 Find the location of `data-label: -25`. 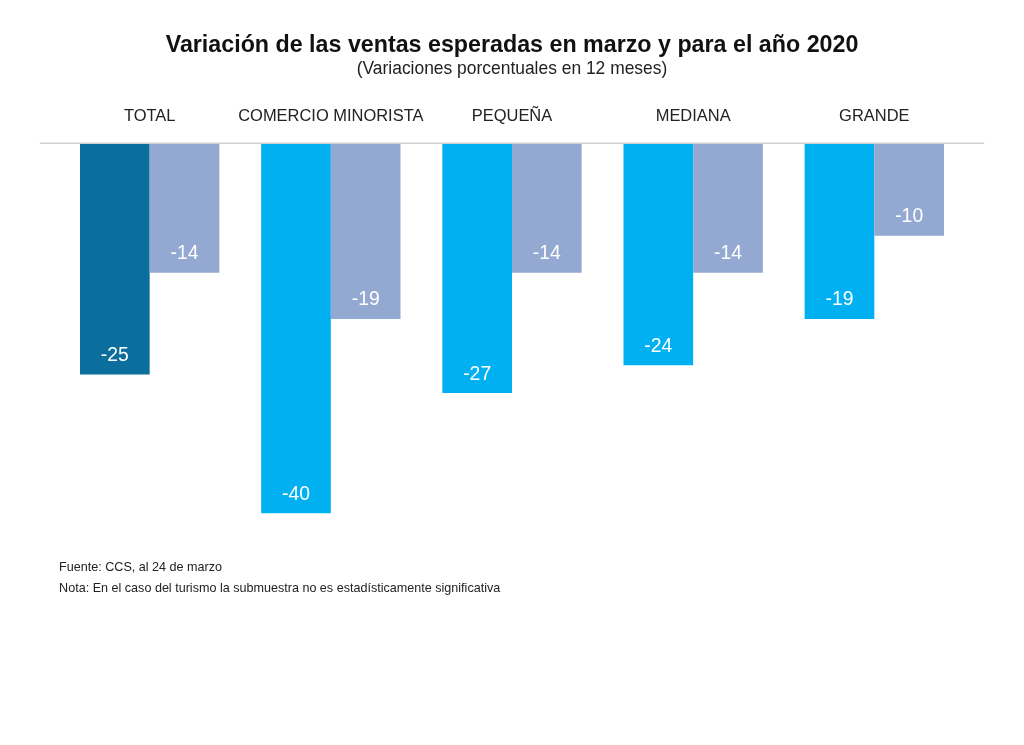

data-label: -25 is located at coordinates (114, 354).